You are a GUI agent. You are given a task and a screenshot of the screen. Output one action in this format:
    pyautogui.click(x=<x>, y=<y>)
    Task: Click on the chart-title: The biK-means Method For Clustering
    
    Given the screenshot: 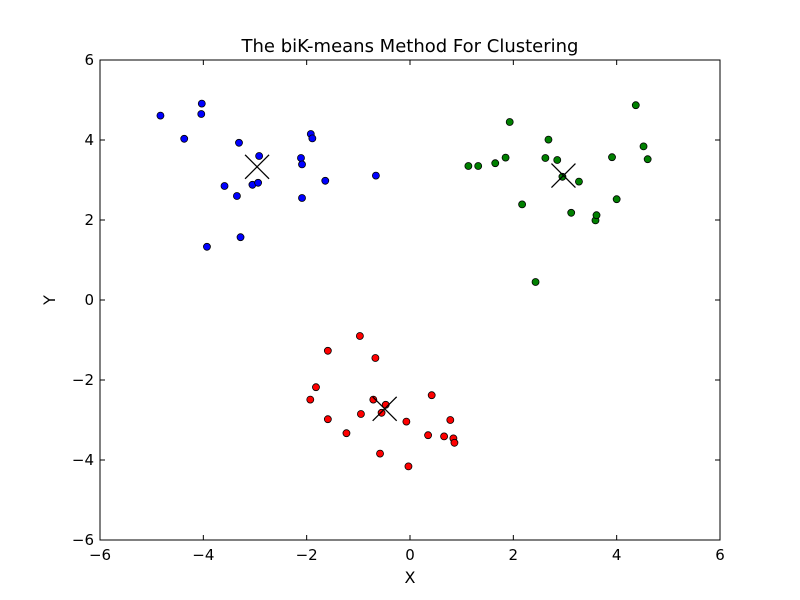 What is the action you would take?
    pyautogui.click(x=410, y=46)
    